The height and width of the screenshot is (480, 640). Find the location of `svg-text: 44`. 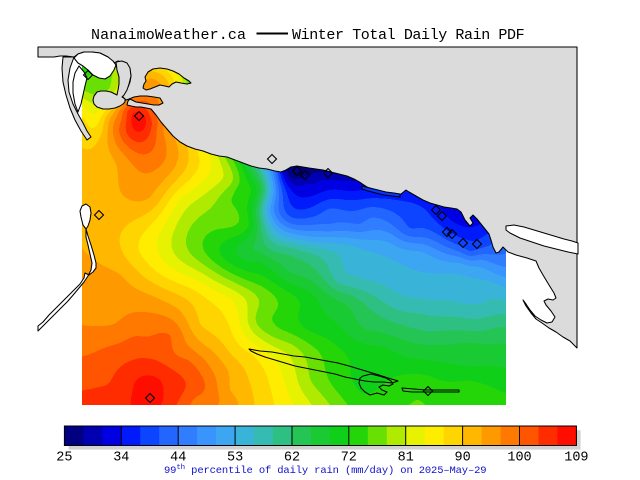

svg-text: 44 is located at coordinates (178, 458).